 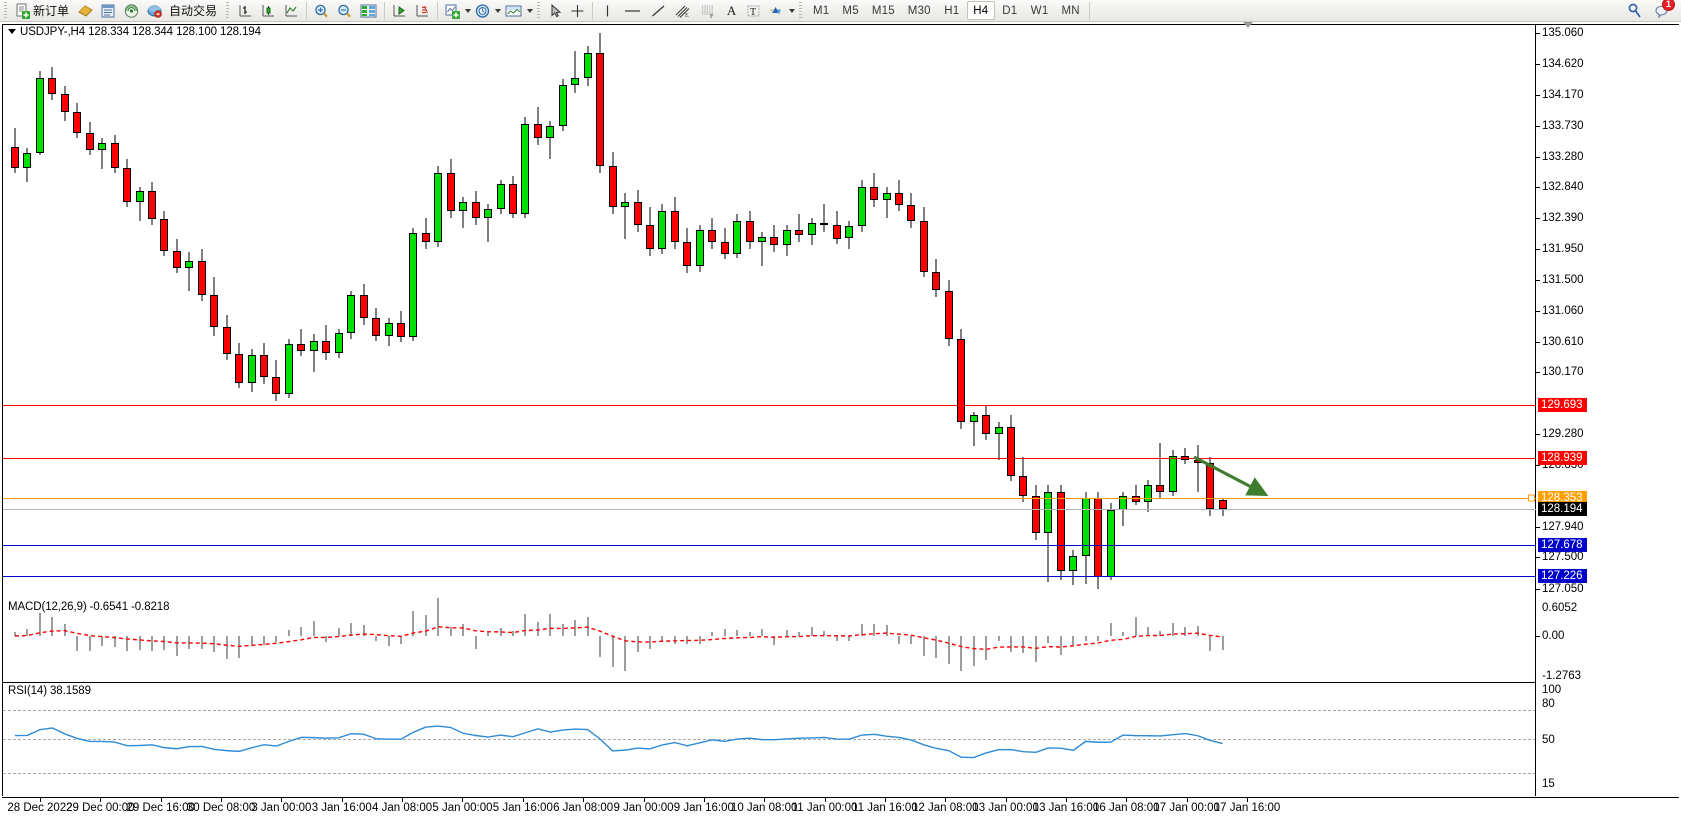 I want to click on zoom-out-button, so click(x=344, y=11).